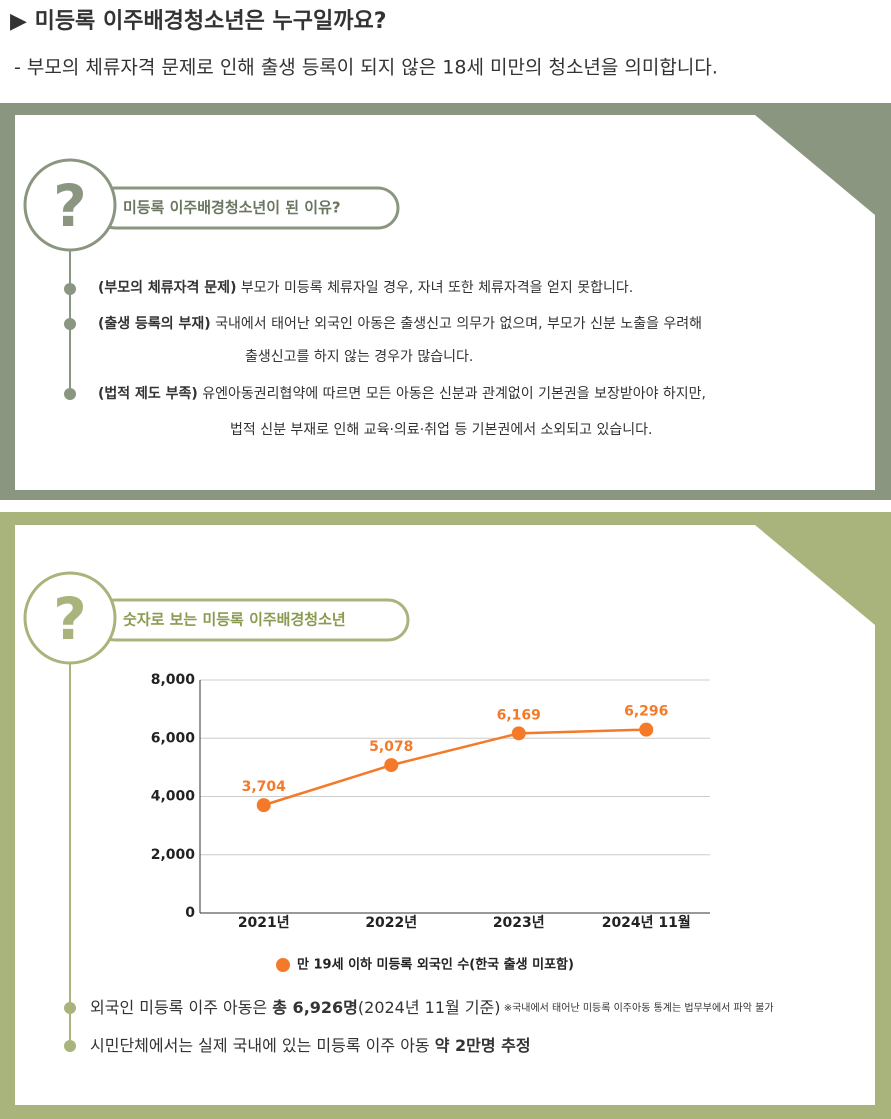 The image size is (891, 1119). I want to click on reason-label: (법적 제도 부족), so click(148, 393).